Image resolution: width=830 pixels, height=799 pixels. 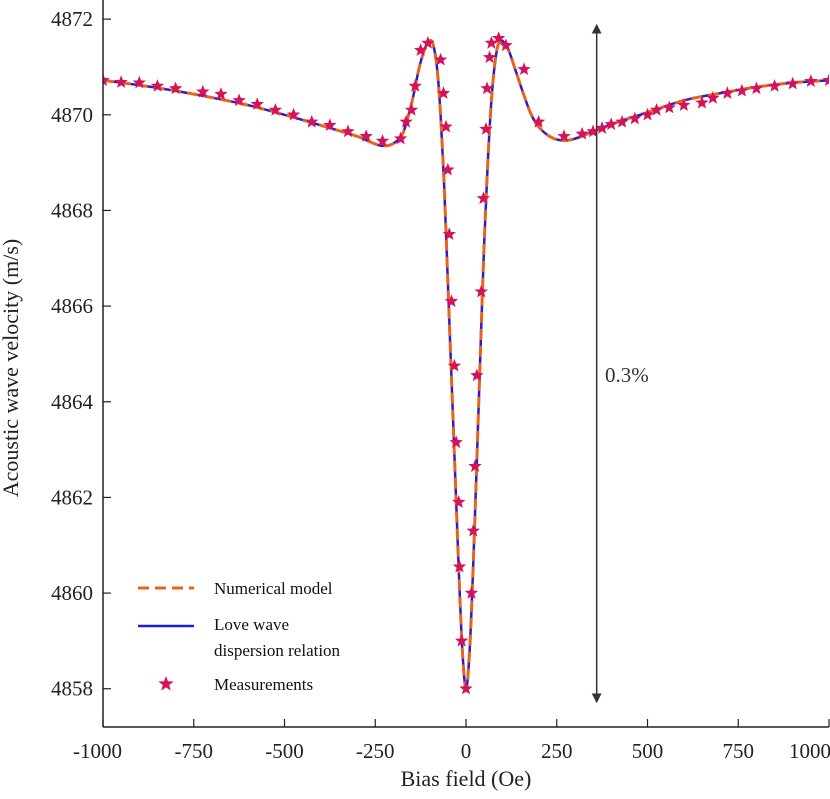 I want to click on x-tick-label: 500, so click(x=648, y=751).